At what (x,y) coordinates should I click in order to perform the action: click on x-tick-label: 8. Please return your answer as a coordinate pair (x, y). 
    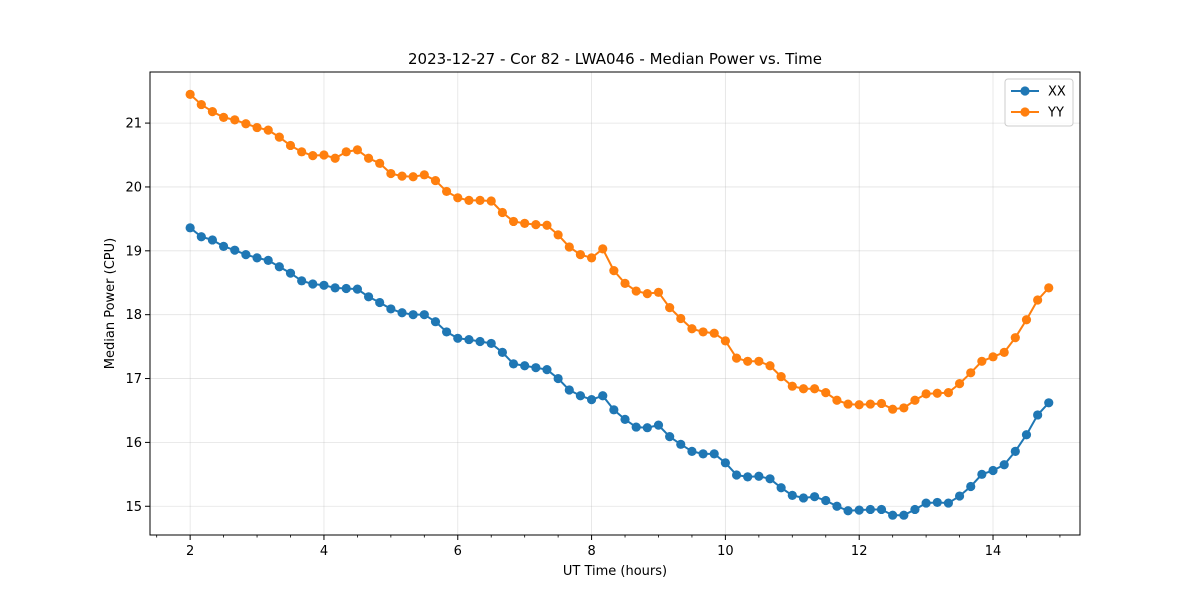
    Looking at the image, I should click on (591, 551).